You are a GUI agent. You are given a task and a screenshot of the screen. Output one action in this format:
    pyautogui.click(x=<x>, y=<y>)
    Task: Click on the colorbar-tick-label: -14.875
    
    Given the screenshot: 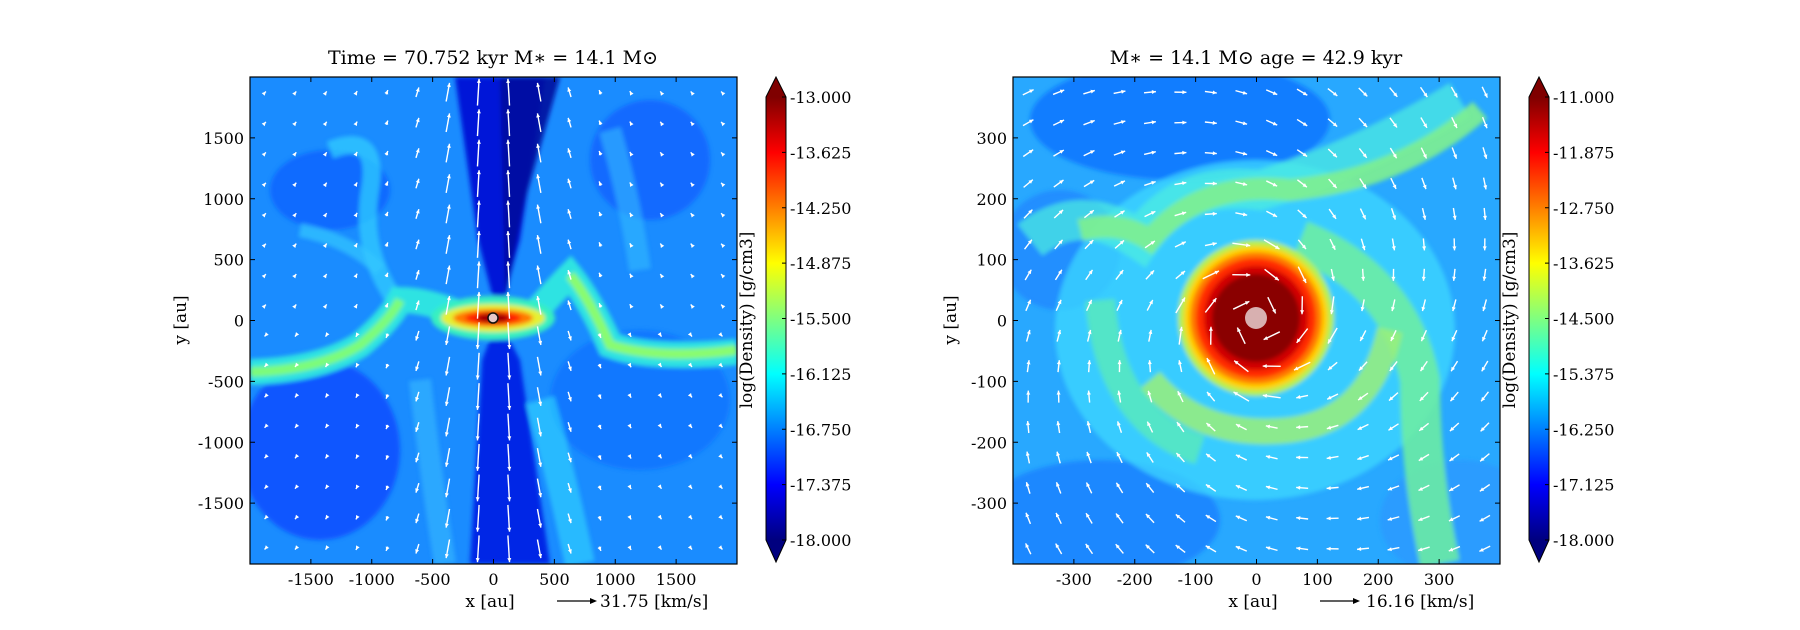 What is the action you would take?
    pyautogui.click(x=820, y=263)
    